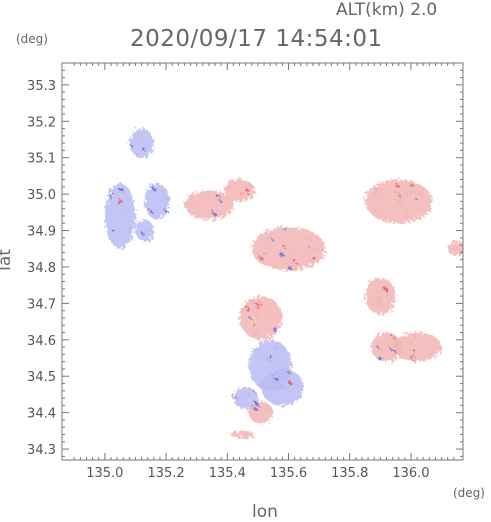  Describe the element at coordinates (41, 268) in the screenshot. I see `y-tick-label: 34.8` at that location.